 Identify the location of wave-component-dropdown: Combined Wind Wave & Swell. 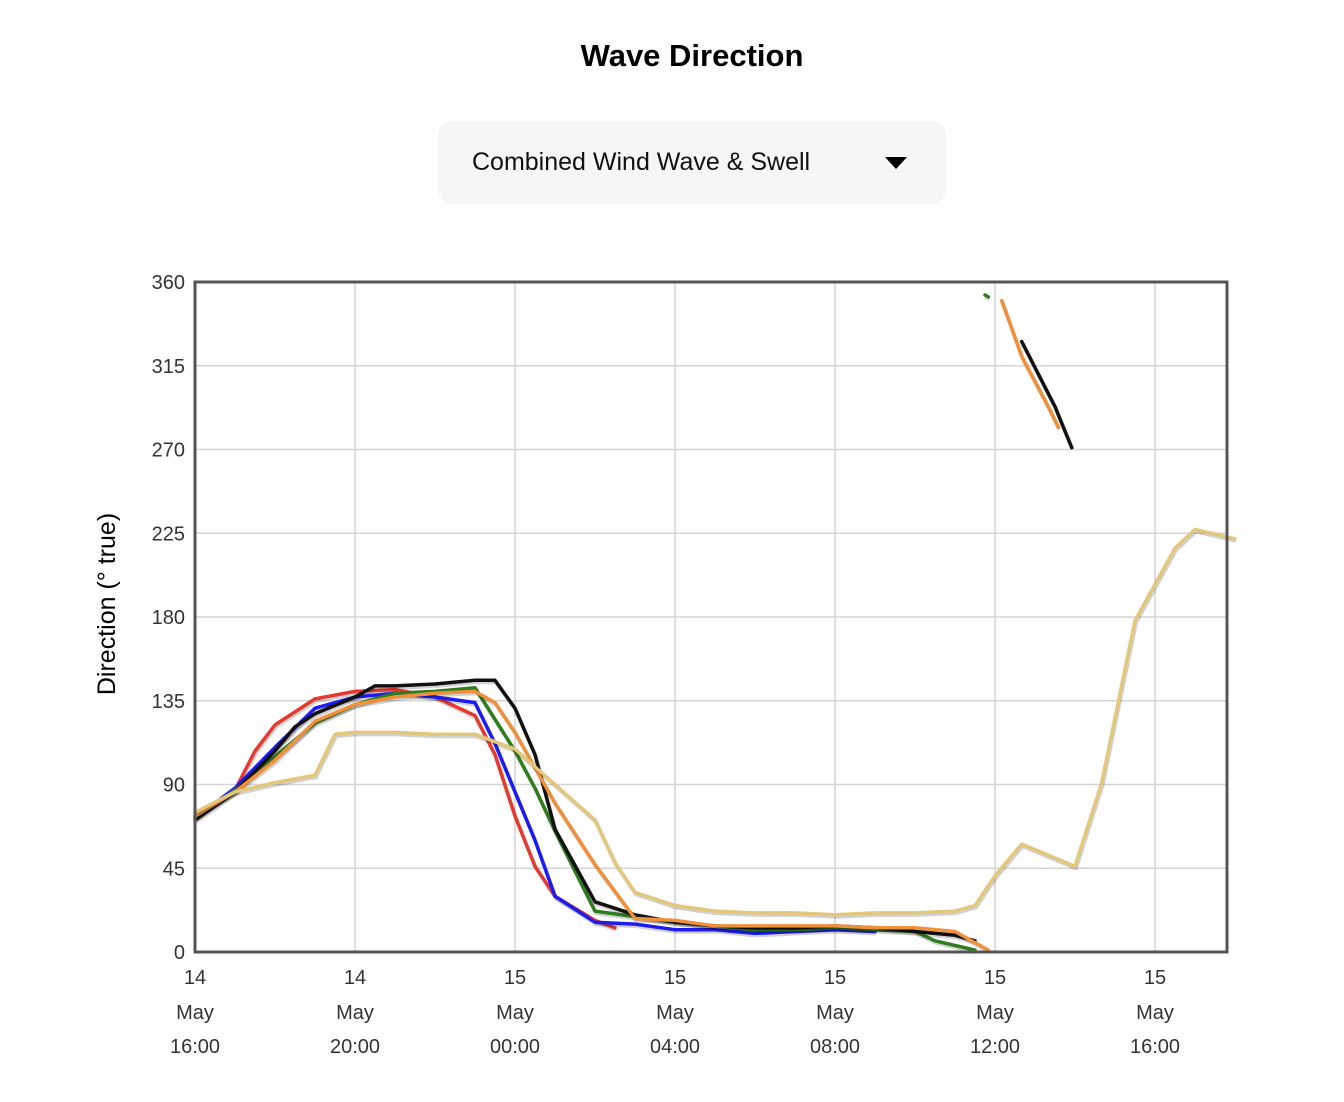
(692, 162).